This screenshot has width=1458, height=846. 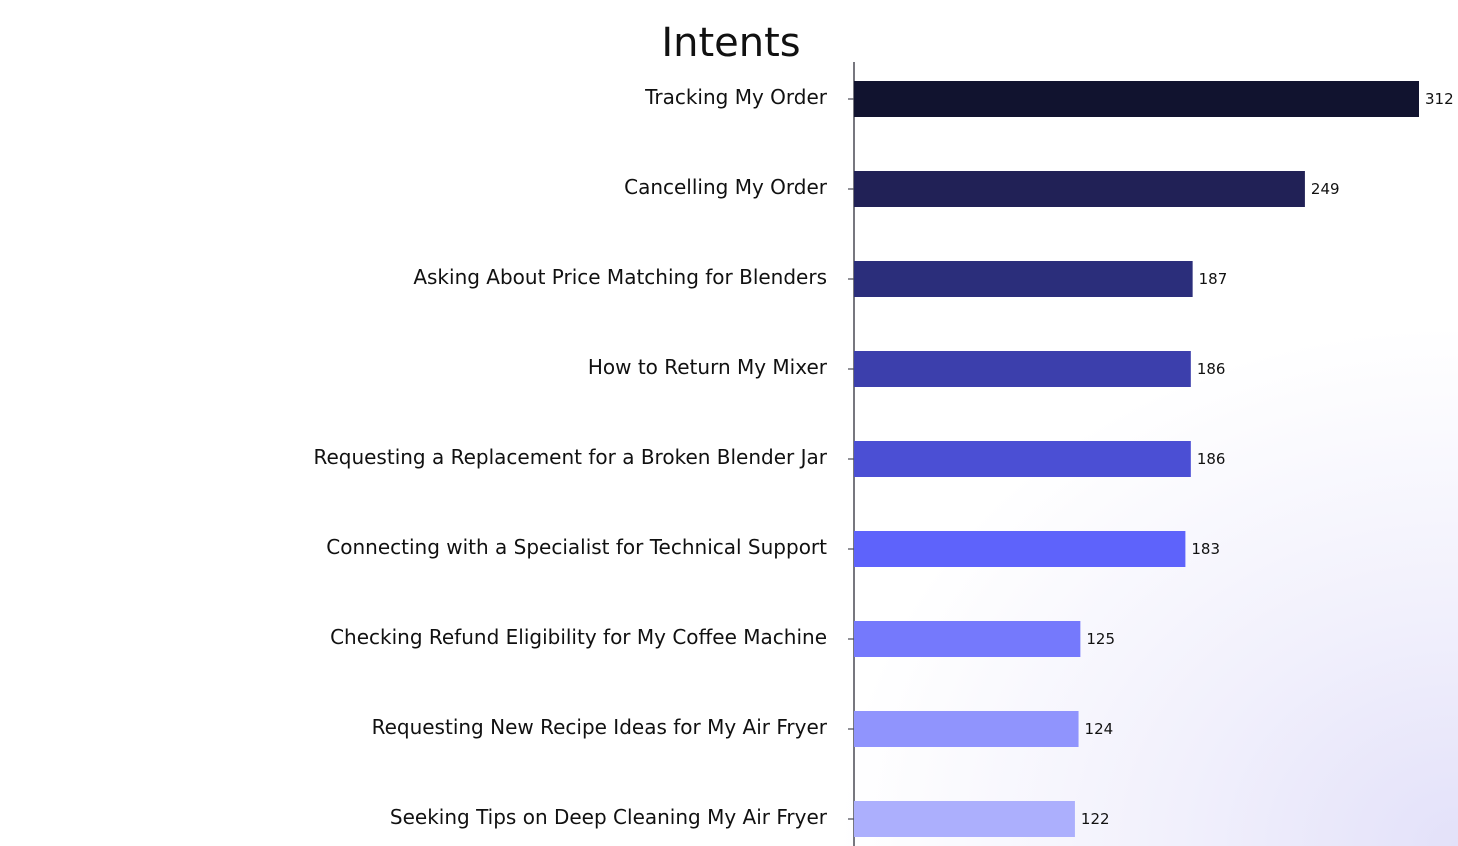 I want to click on value-label-1: 249, so click(x=1325, y=189).